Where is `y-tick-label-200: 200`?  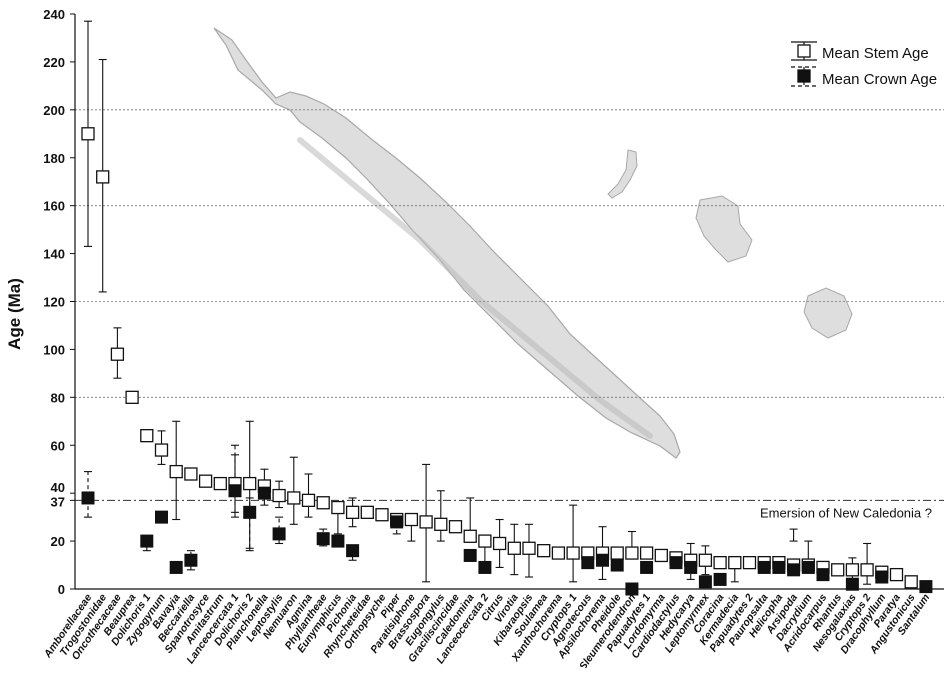 y-tick-label-200: 200 is located at coordinates (54, 110).